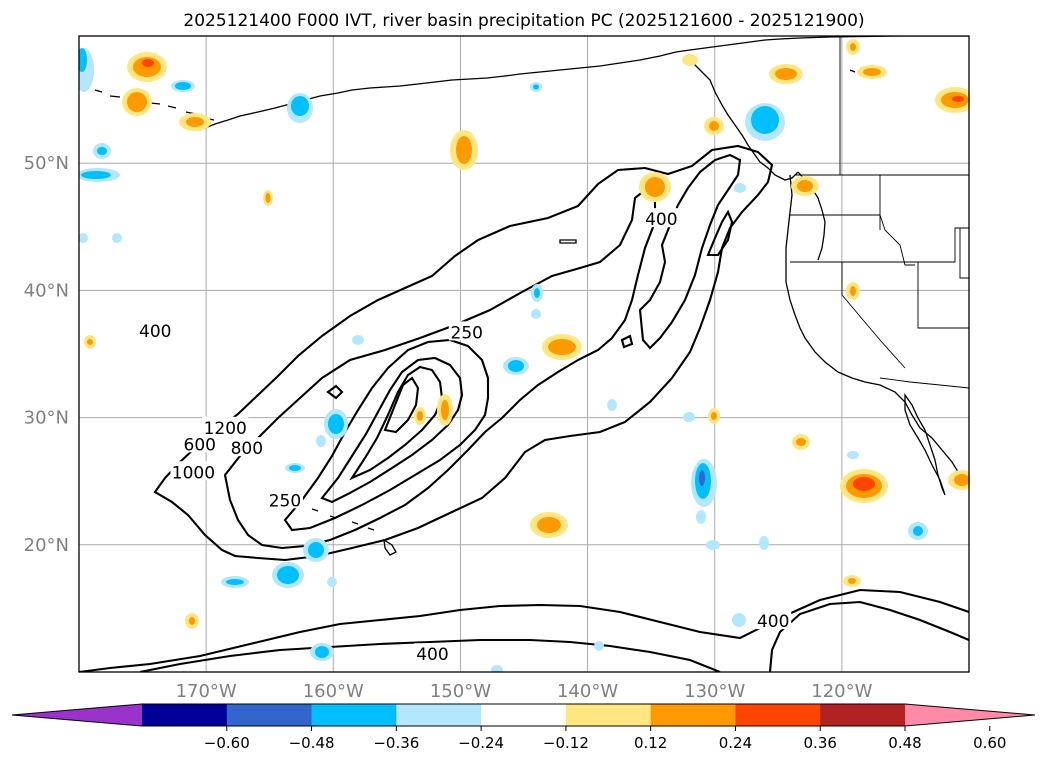  Describe the element at coordinates (354, 532) in the screenshot. I see `hawaiian-islands` at that location.